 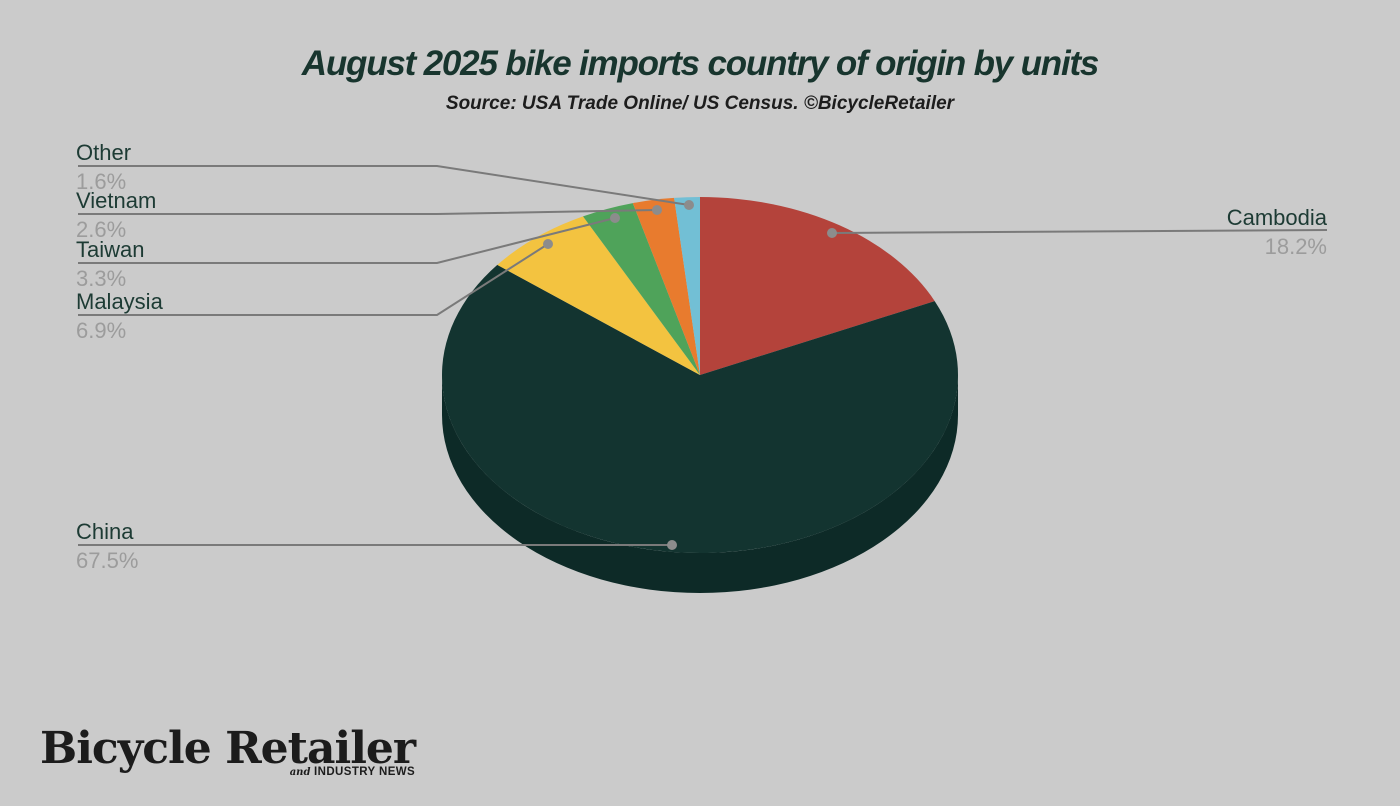 I want to click on leader-dot-malaysia, so click(x=548, y=244).